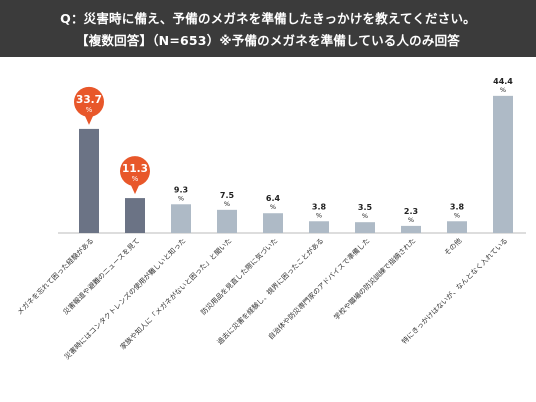  Describe the element at coordinates (375, 279) in the screenshot. I see `x-tick-label: 学校や職場の防災訓練で指摘された` at that location.